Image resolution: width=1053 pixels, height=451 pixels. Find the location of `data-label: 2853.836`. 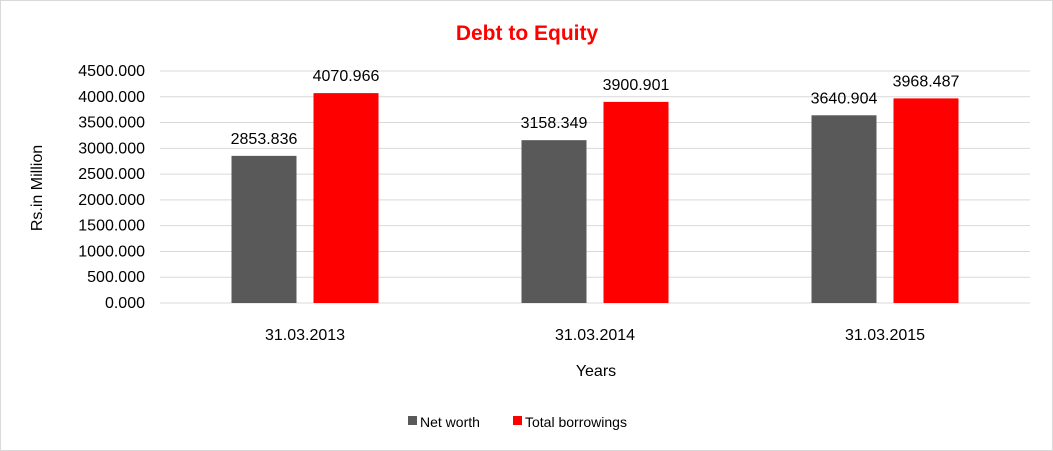

data-label: 2853.836 is located at coordinates (264, 139).